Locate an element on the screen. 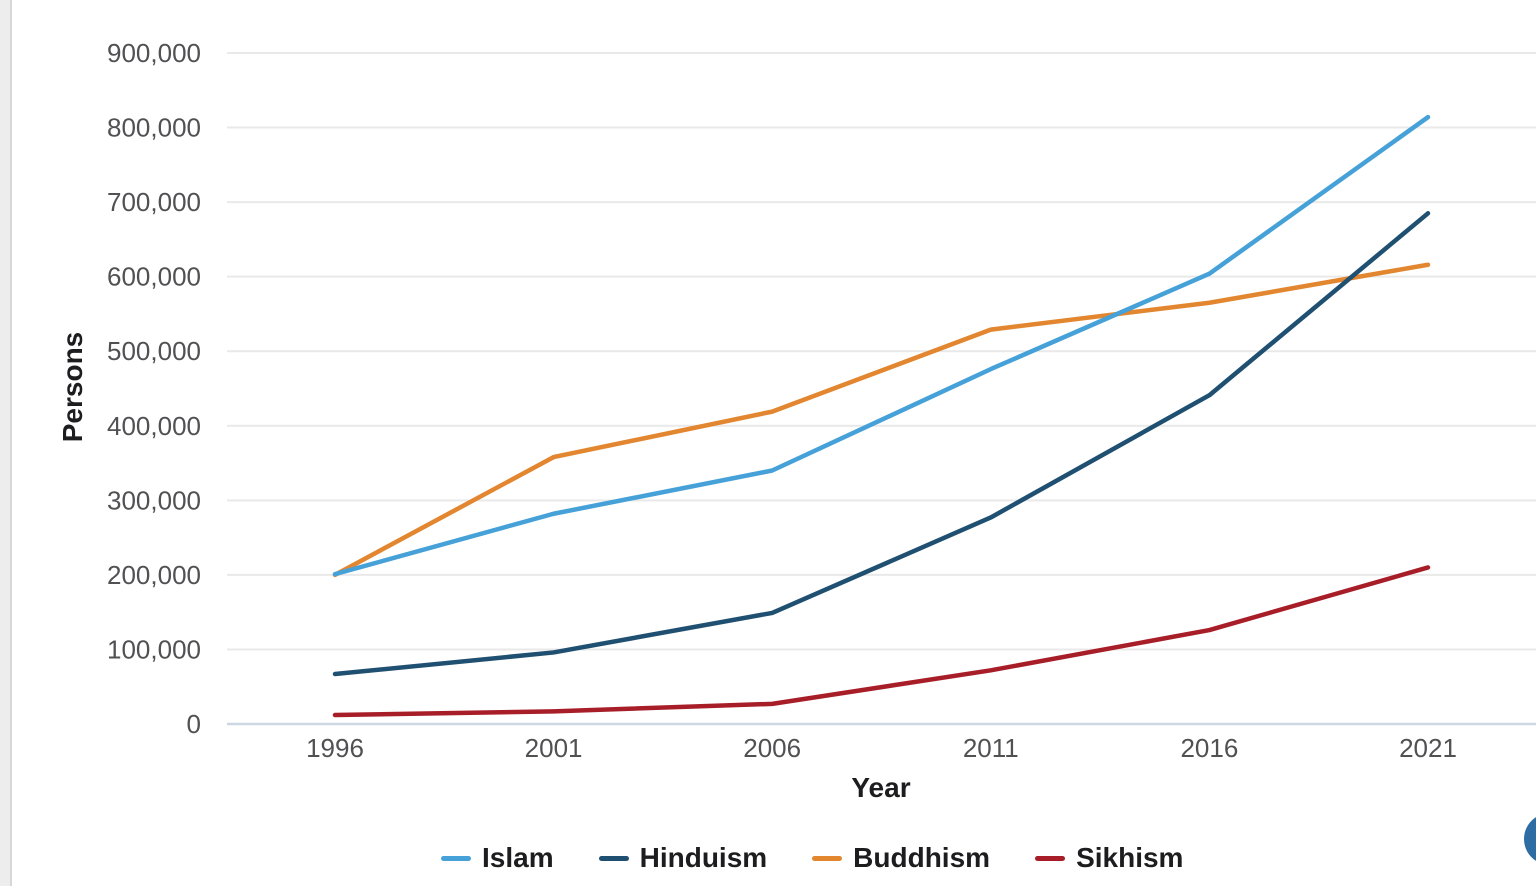  legend-label: Islam is located at coordinates (518, 857).